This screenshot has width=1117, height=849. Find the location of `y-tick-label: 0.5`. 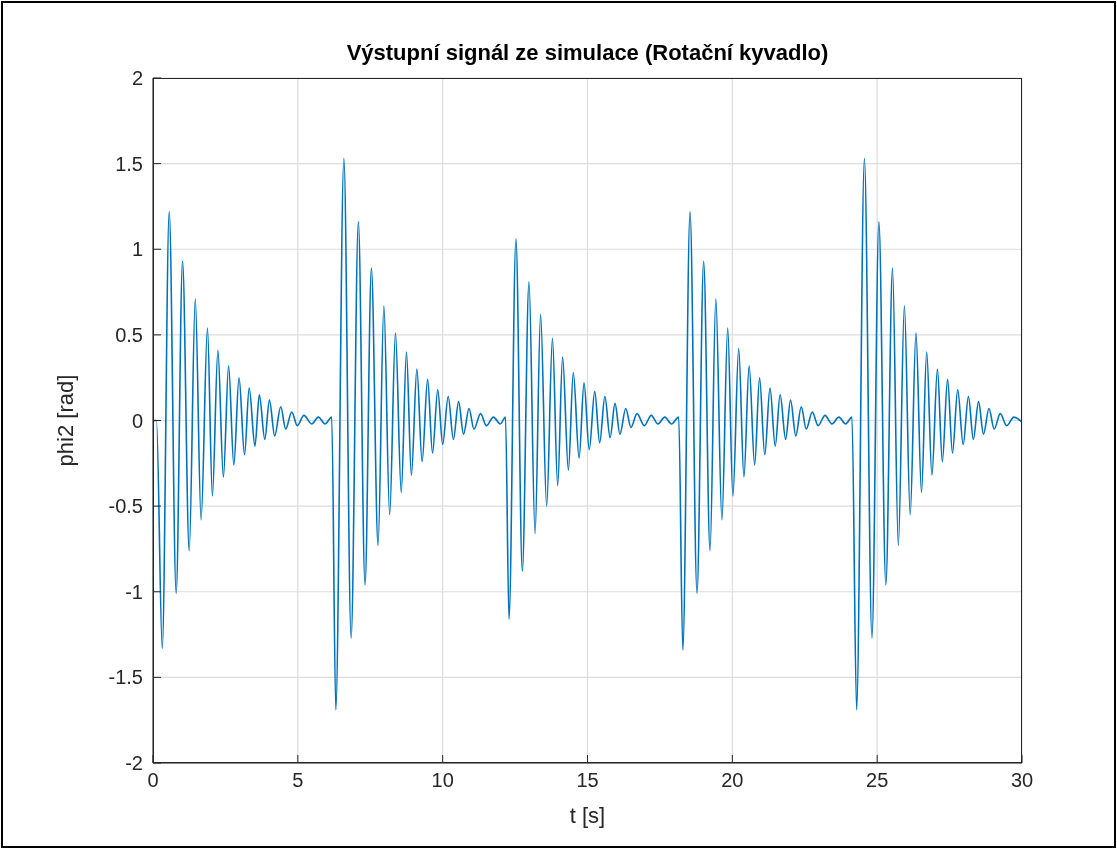

y-tick-label: 0.5 is located at coordinates (129, 334).